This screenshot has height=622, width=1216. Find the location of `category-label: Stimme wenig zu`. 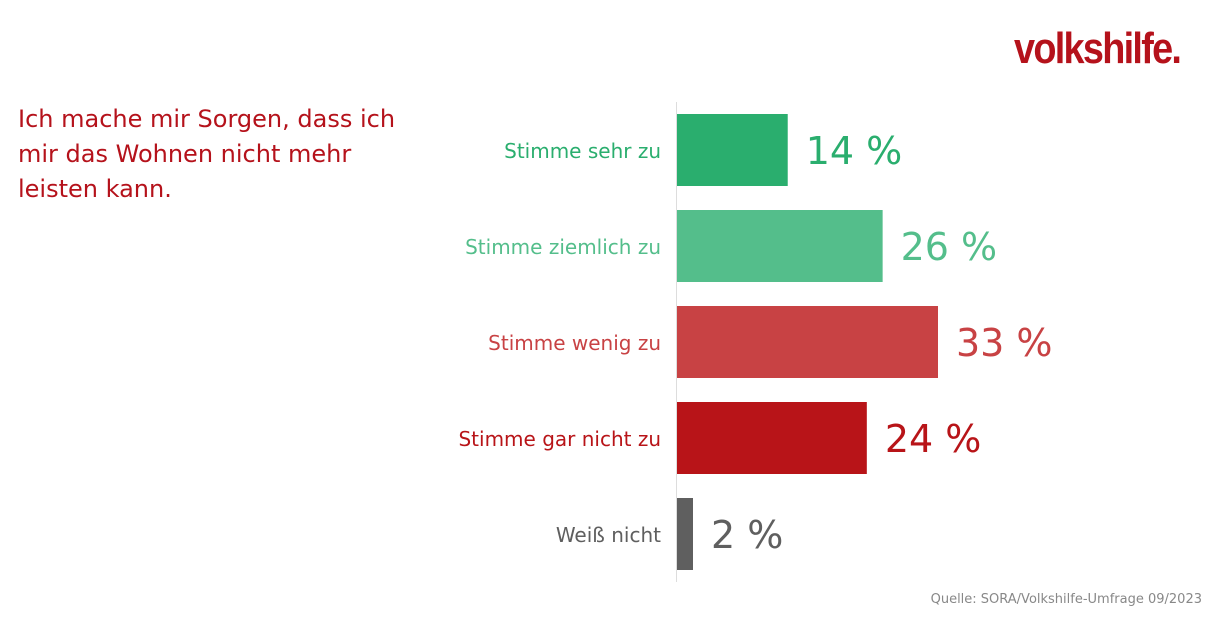

category-label: Stimme wenig zu is located at coordinates (574, 343).